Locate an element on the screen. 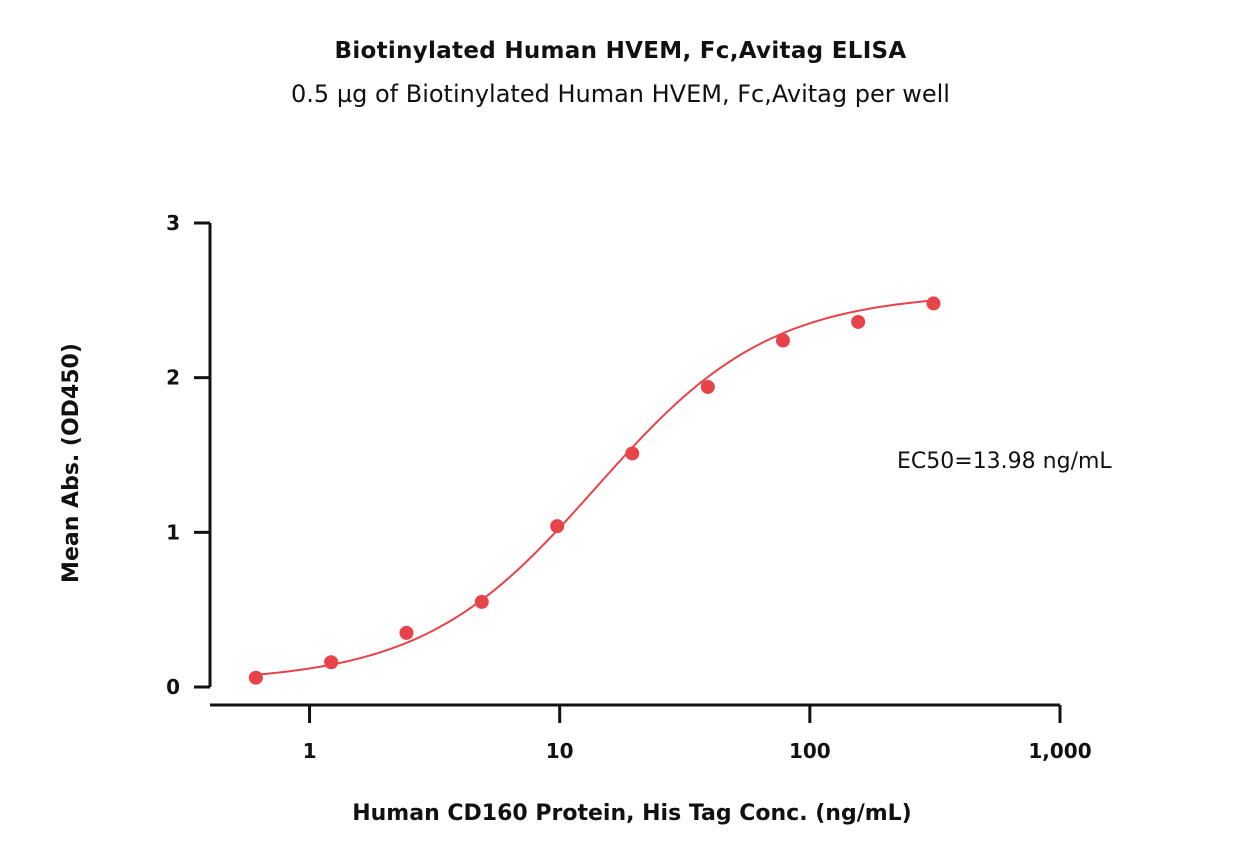 Image resolution: width=1241 pixels, height=865 pixels. y-tick-label: 1 is located at coordinates (173, 532).